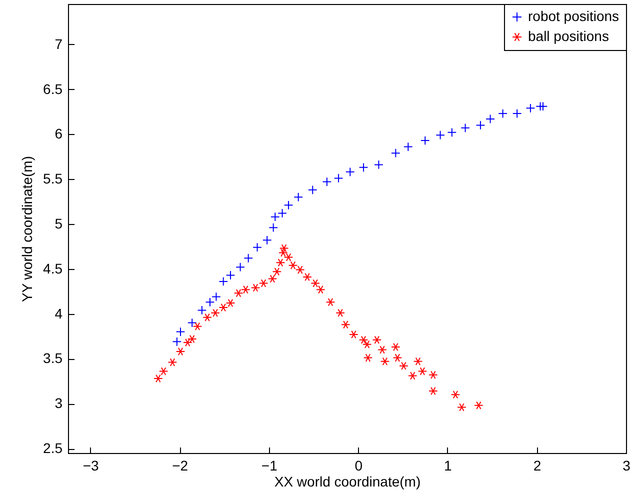 The height and width of the screenshot is (501, 631). I want to click on x-tick-label: 3, so click(626, 466).